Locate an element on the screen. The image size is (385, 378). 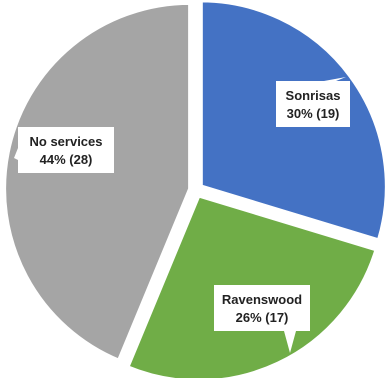
data-label-no-services: No services 44% (28) is located at coordinates (64, 150).